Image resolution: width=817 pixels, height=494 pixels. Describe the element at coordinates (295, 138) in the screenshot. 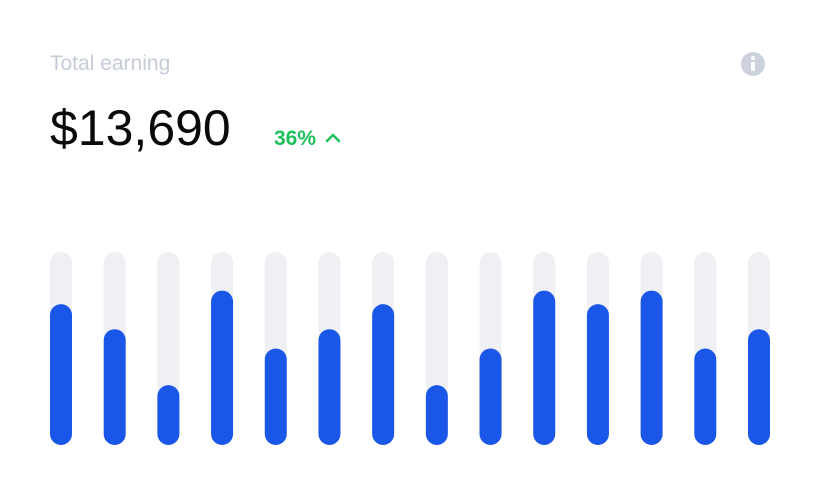

I see `change: 36%` at that location.